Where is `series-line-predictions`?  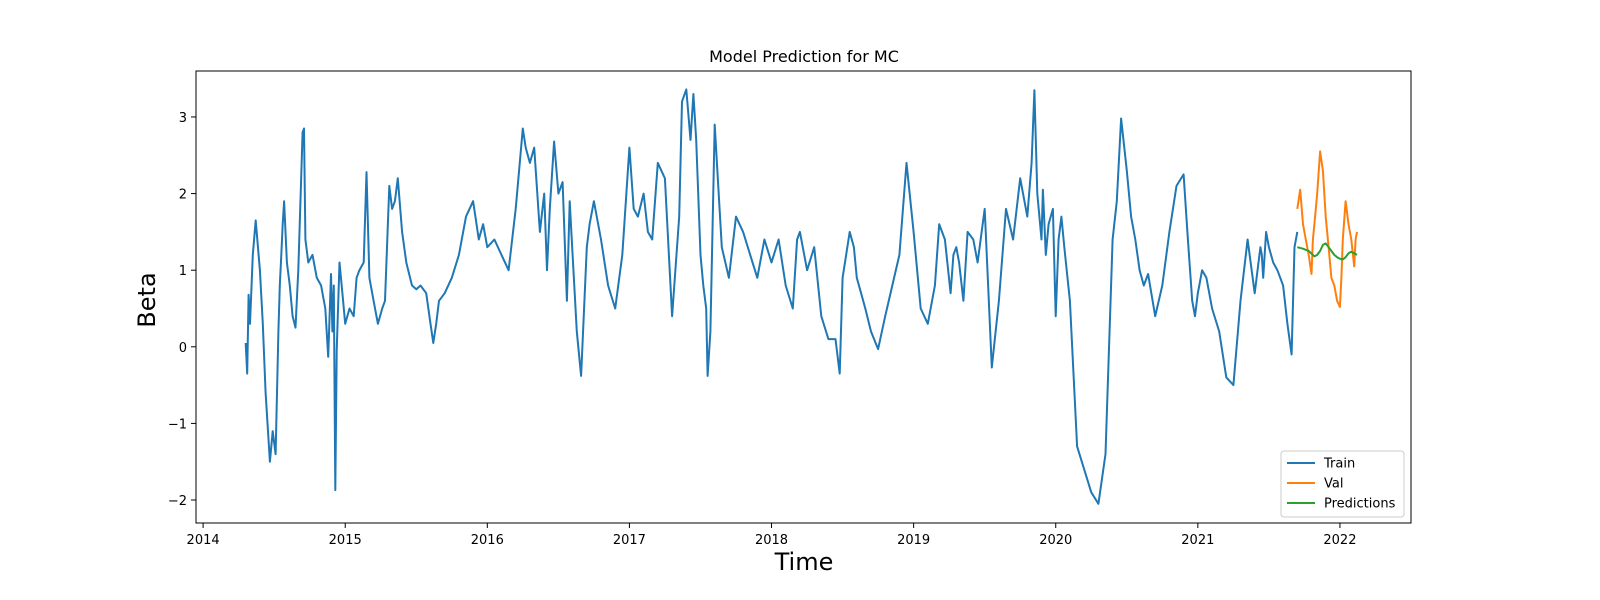
series-line-predictions is located at coordinates (1327, 251).